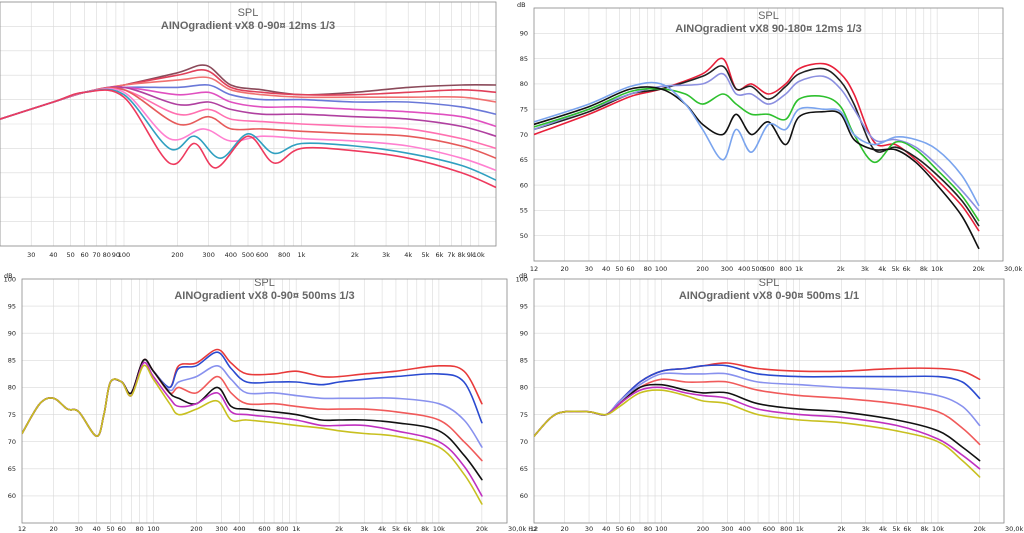 The height and width of the screenshot is (533, 1024). What do you see at coordinates (12, 306) in the screenshot?
I see `y-tick-label: 95` at bounding box center [12, 306].